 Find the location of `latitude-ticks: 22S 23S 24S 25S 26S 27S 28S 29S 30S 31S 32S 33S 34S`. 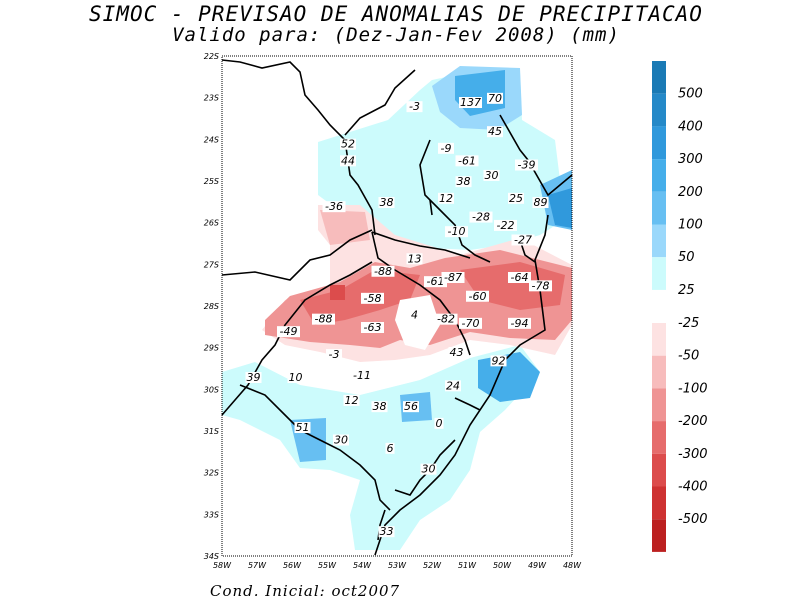

latitude-ticks: 22S 23S 24S 25S 26S 27S 28S 29S 30S 31S 32S 33S 34S is located at coordinates (211, 306).